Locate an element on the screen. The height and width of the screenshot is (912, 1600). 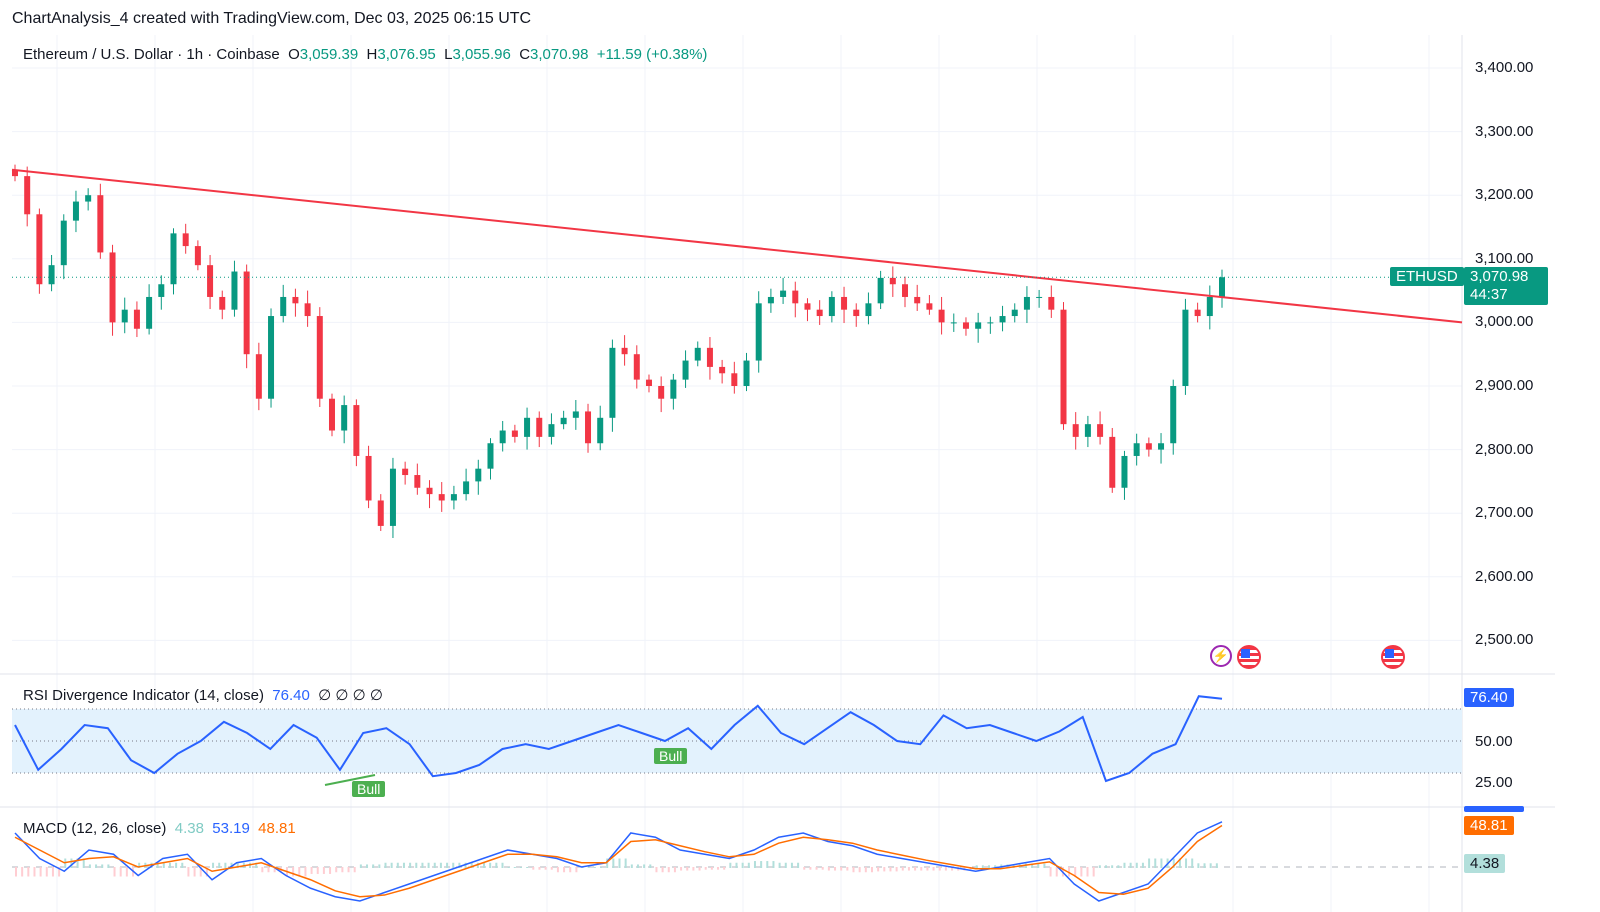
price-tick-label: 2,800.00 is located at coordinates (1504, 449).